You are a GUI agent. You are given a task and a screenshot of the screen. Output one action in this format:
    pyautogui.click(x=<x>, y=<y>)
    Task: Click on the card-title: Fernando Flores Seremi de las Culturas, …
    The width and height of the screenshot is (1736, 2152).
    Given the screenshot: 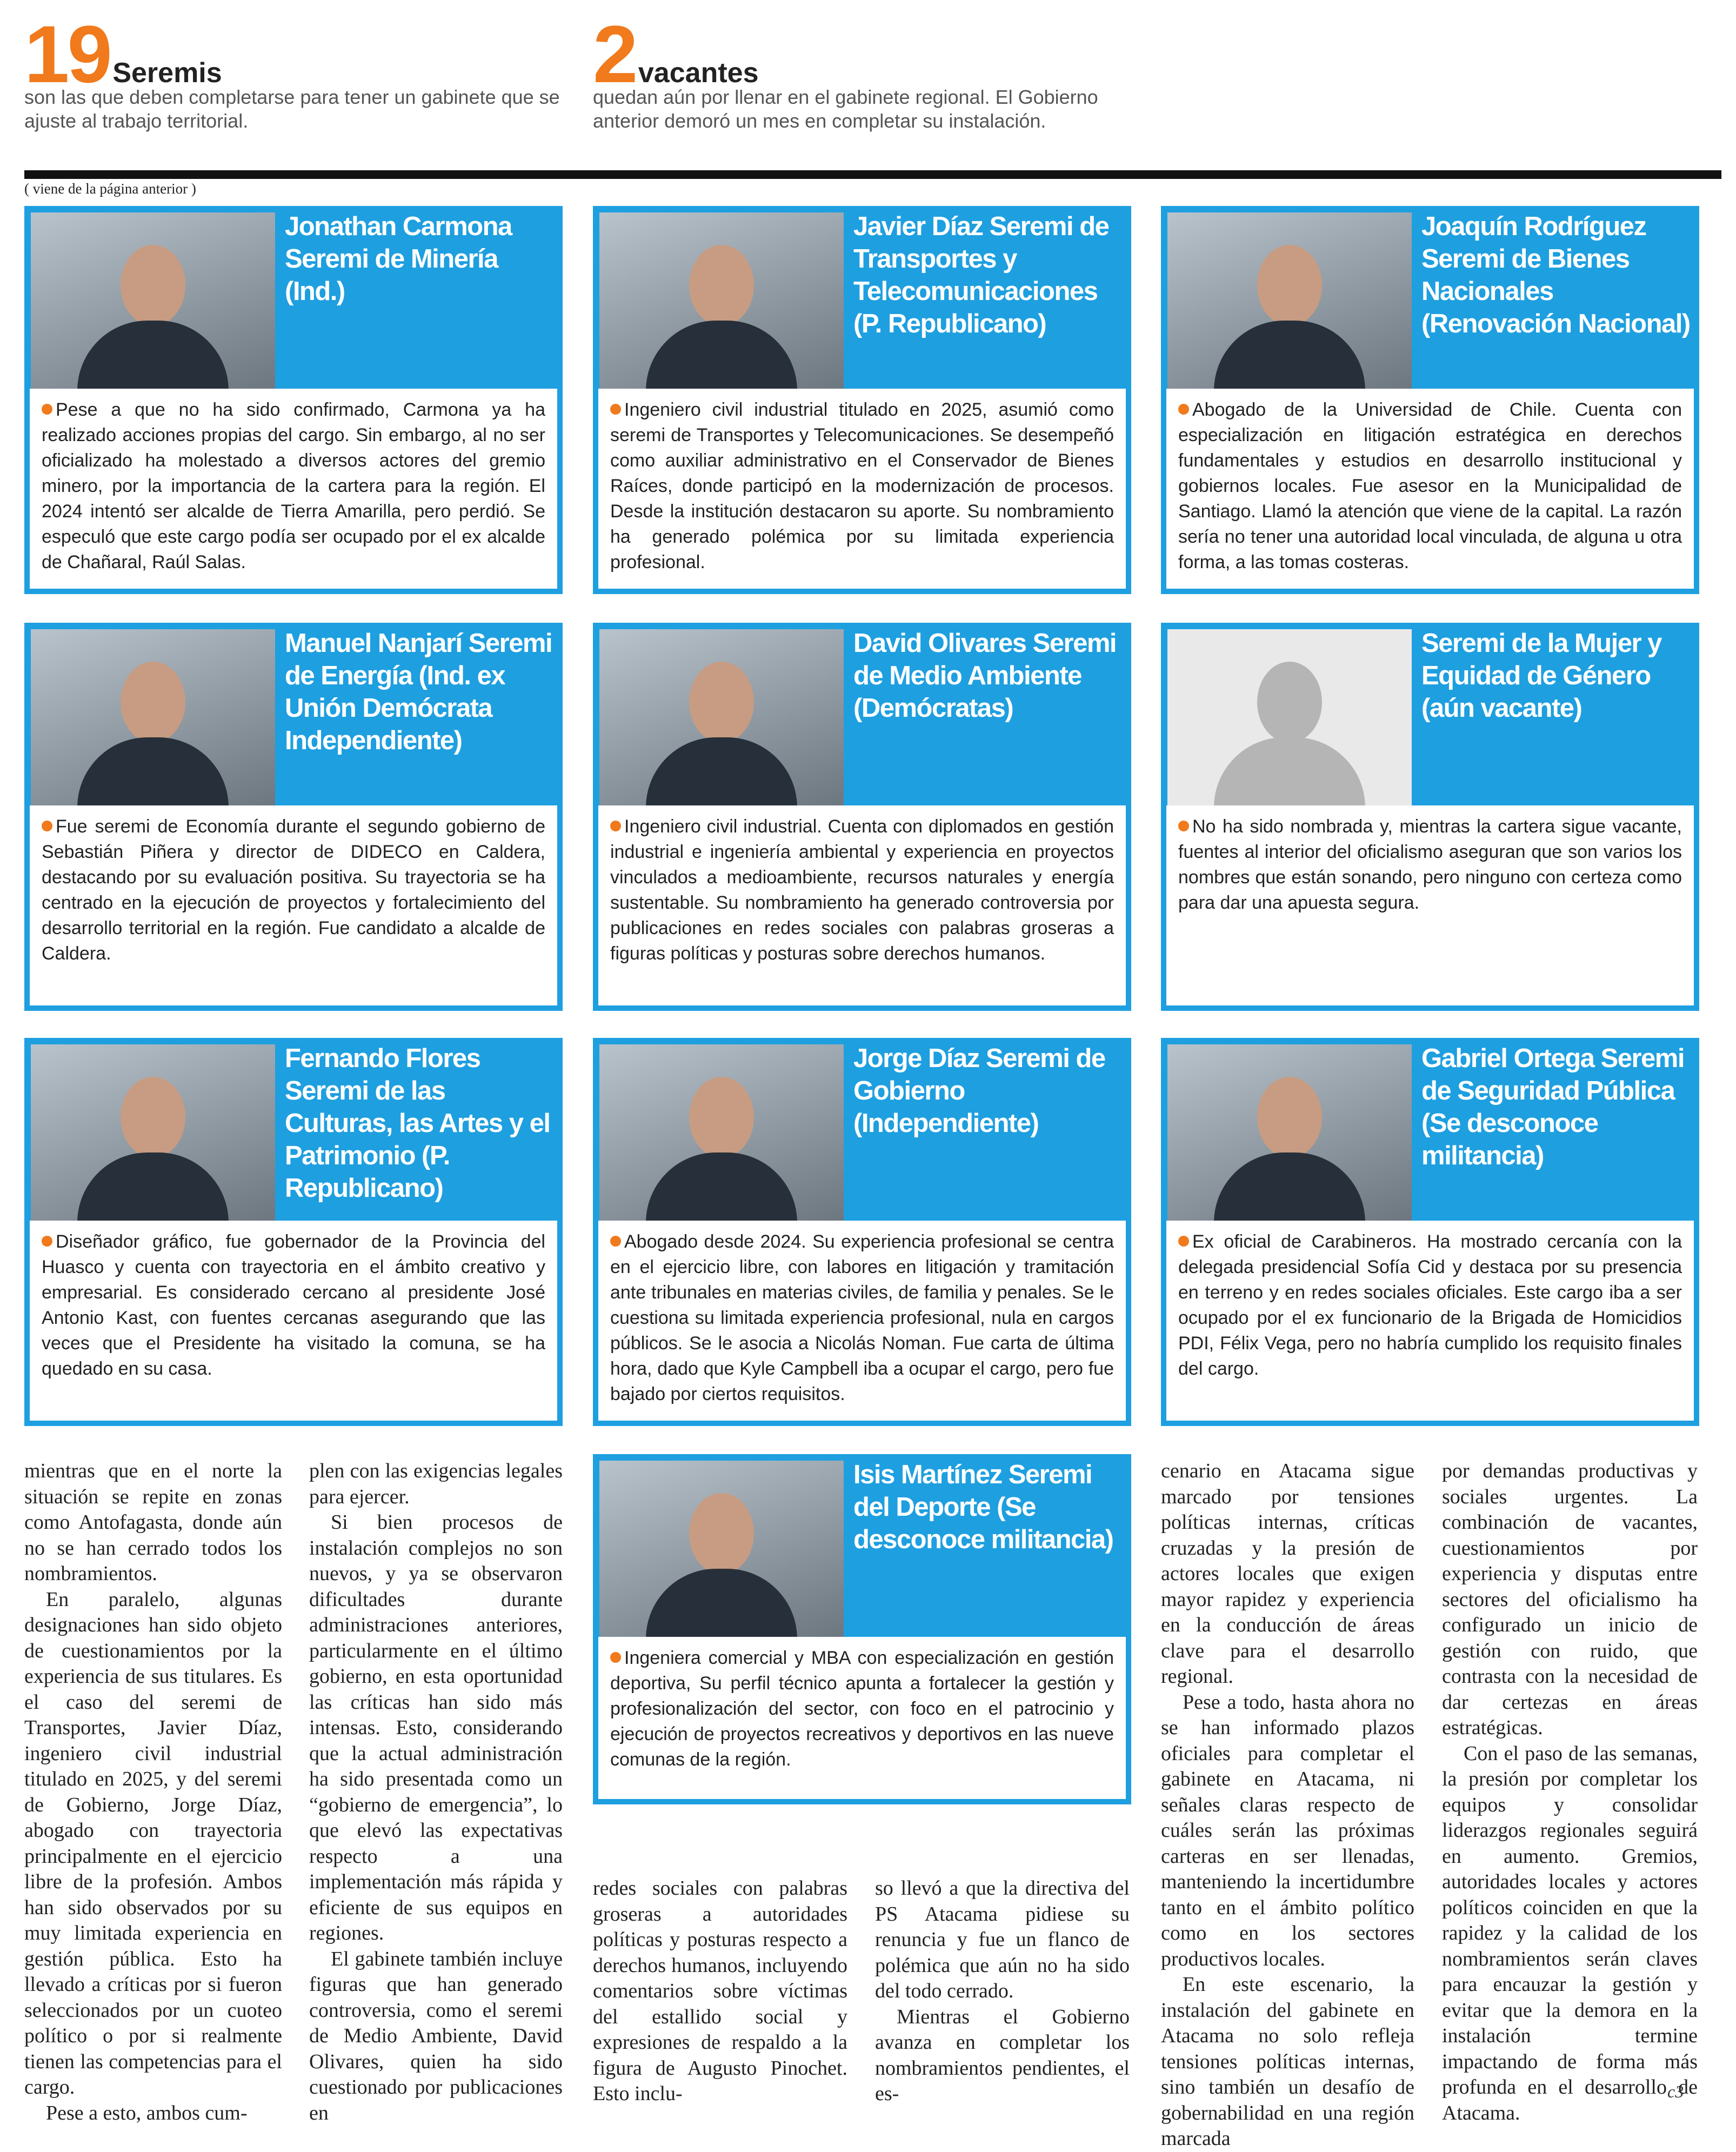 What is the action you would take?
    pyautogui.click(x=418, y=1123)
    